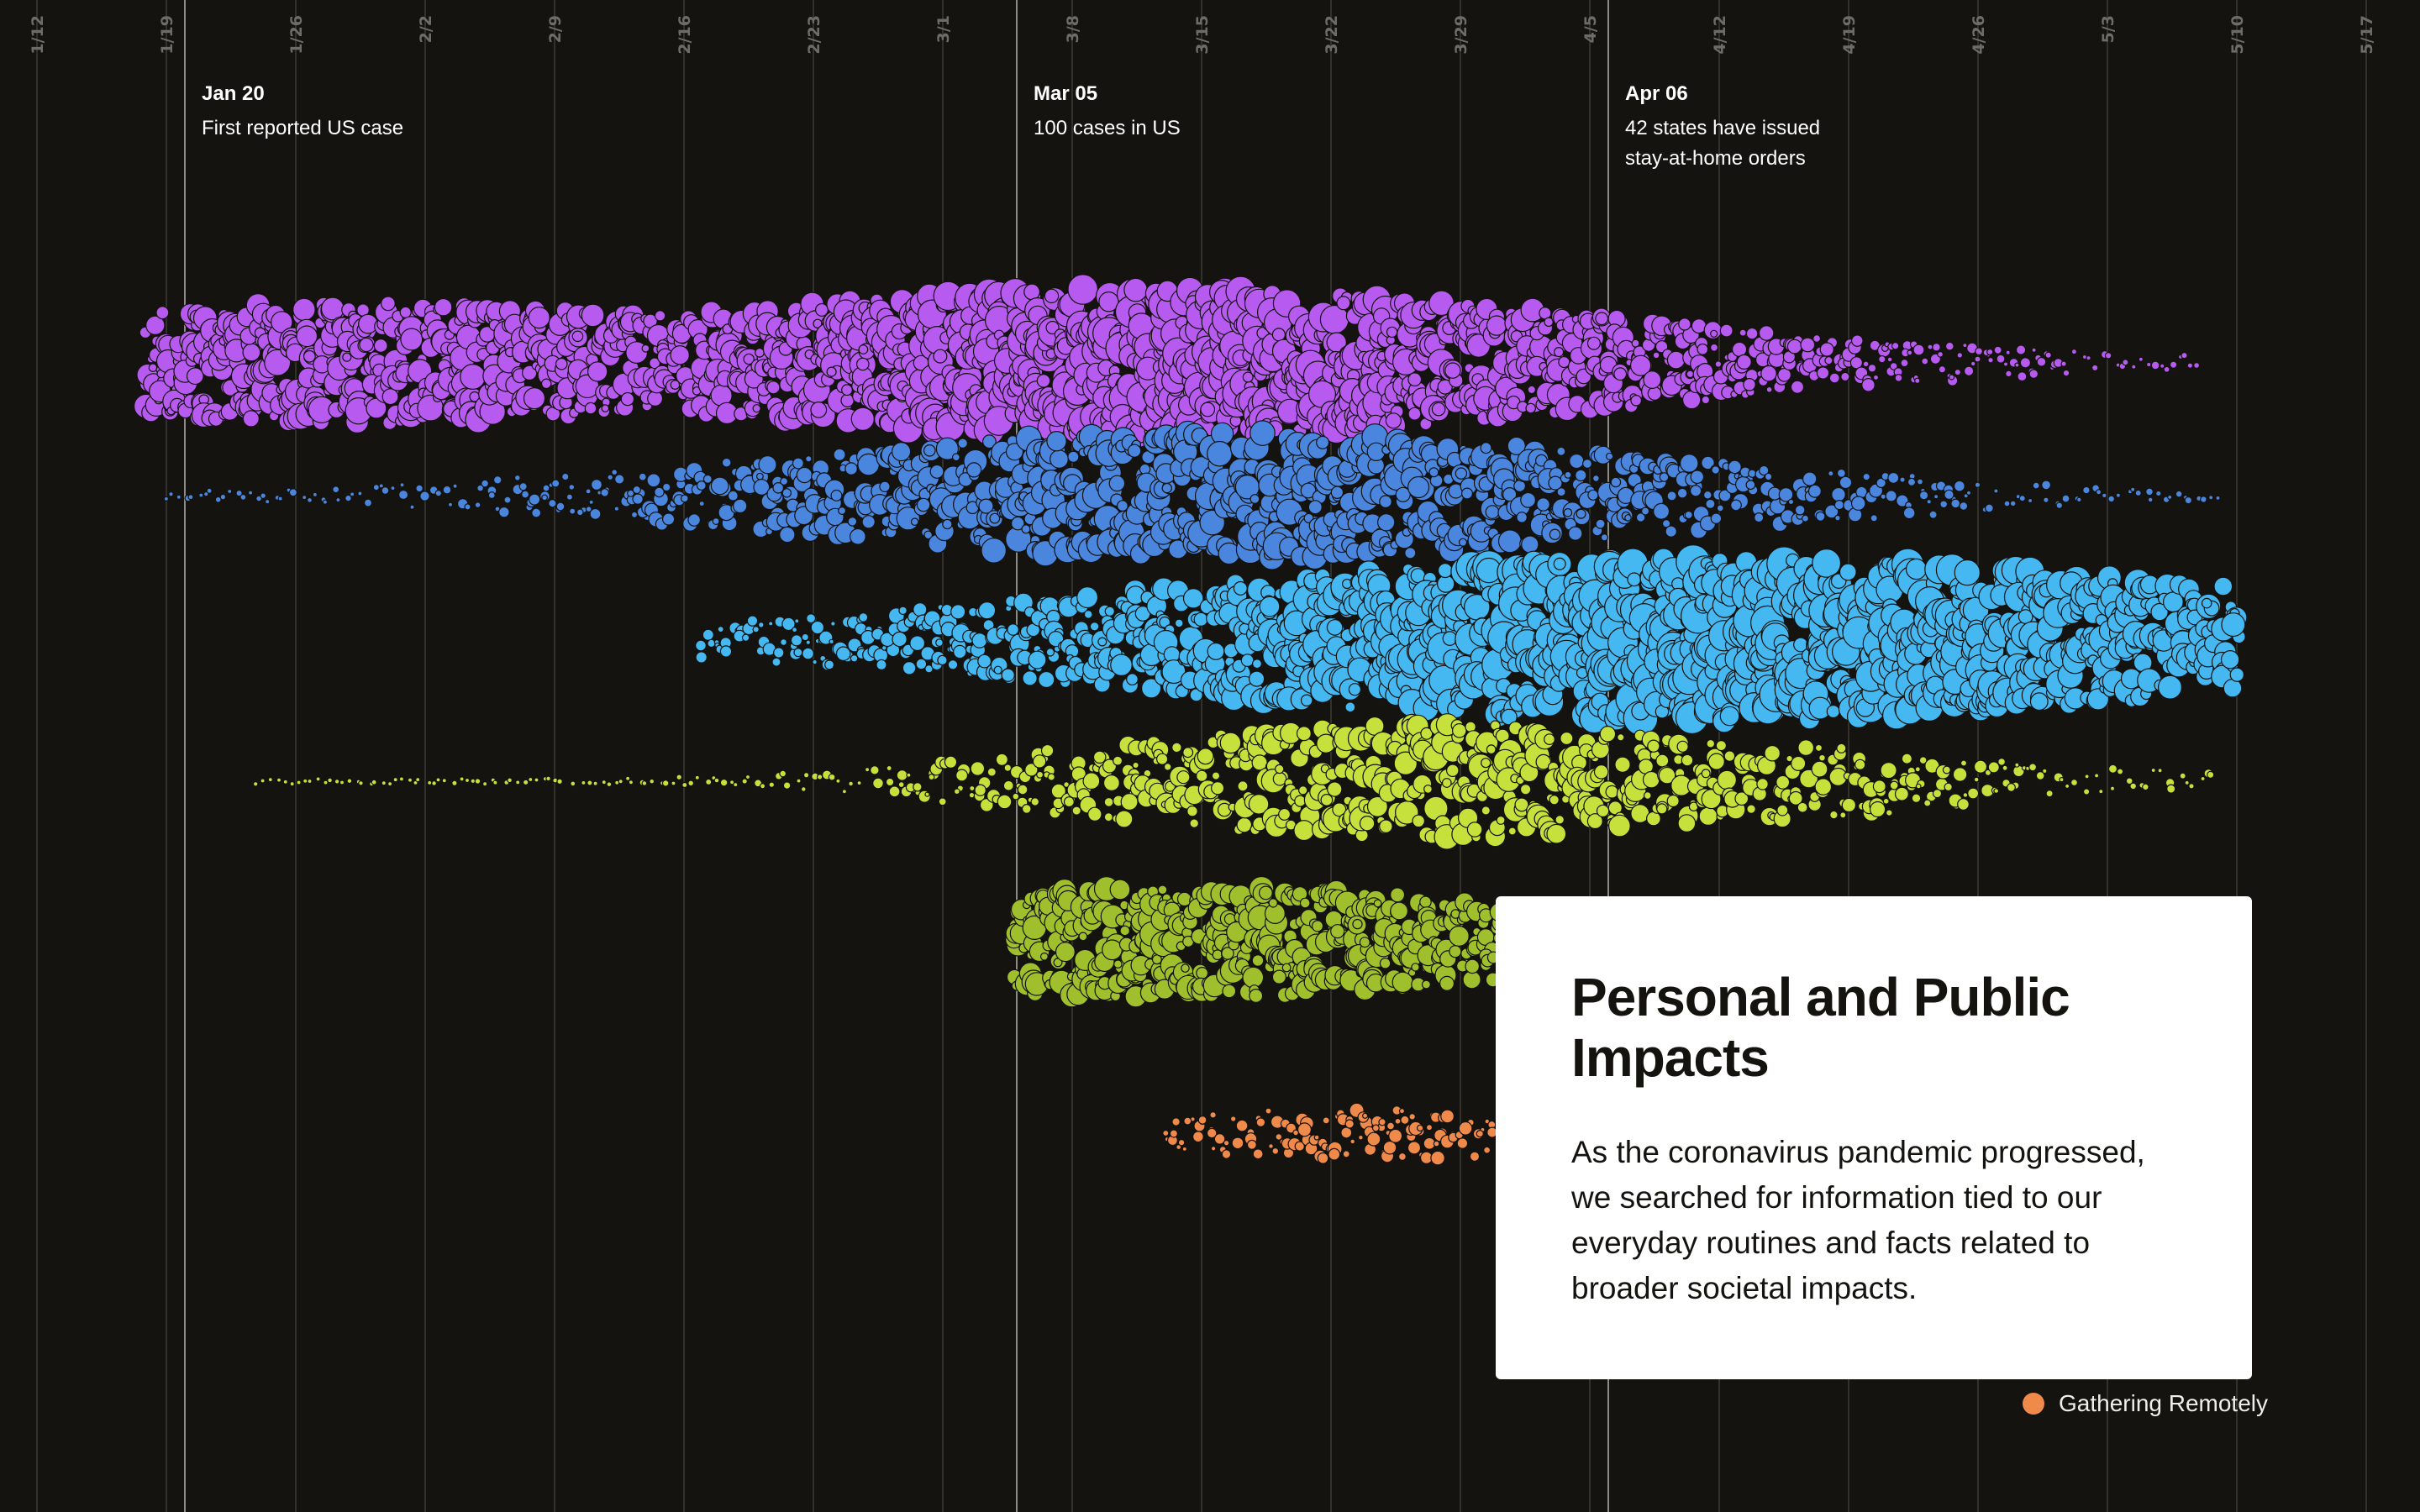 The height and width of the screenshot is (1512, 2420). I want to click on tick-label: 3/15, so click(1202, 35).